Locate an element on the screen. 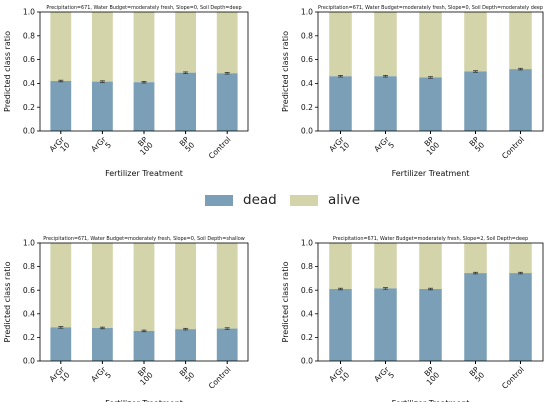 The height and width of the screenshot is (402, 550). legend: dead alive is located at coordinates (275, 200).